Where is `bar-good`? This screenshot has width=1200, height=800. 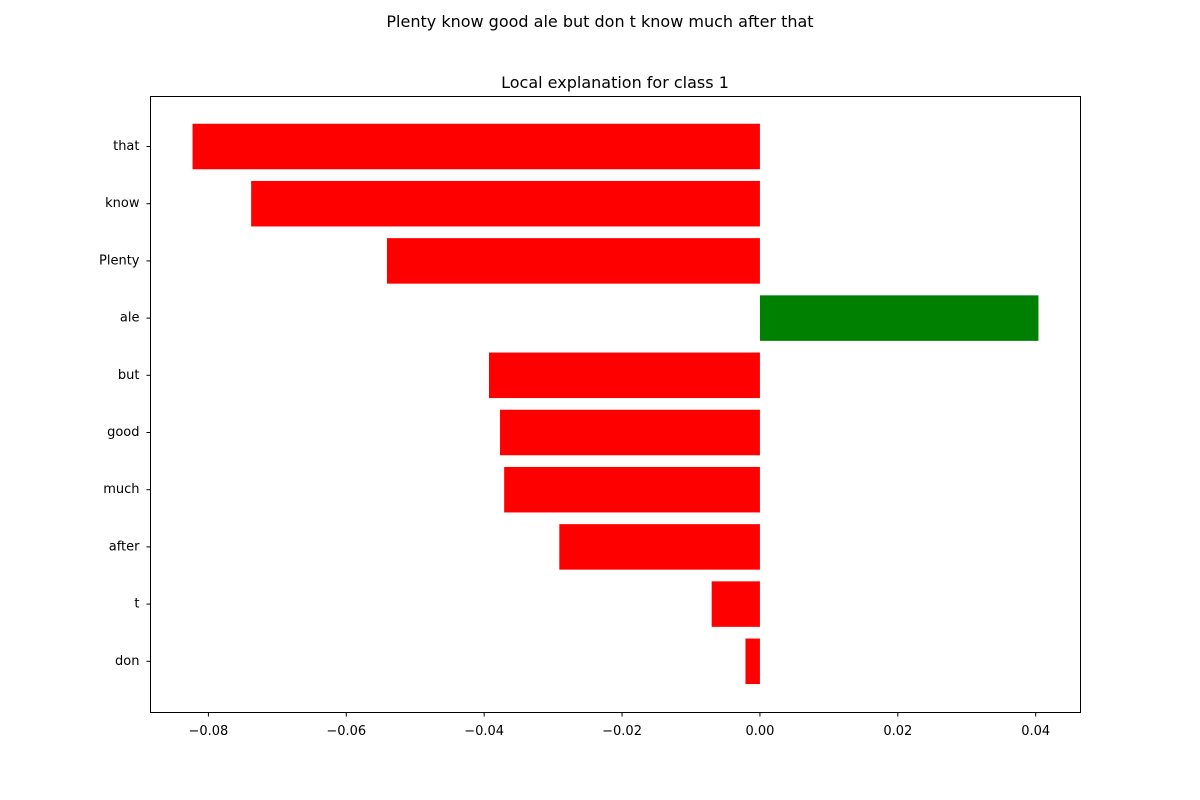
bar-good is located at coordinates (630, 432).